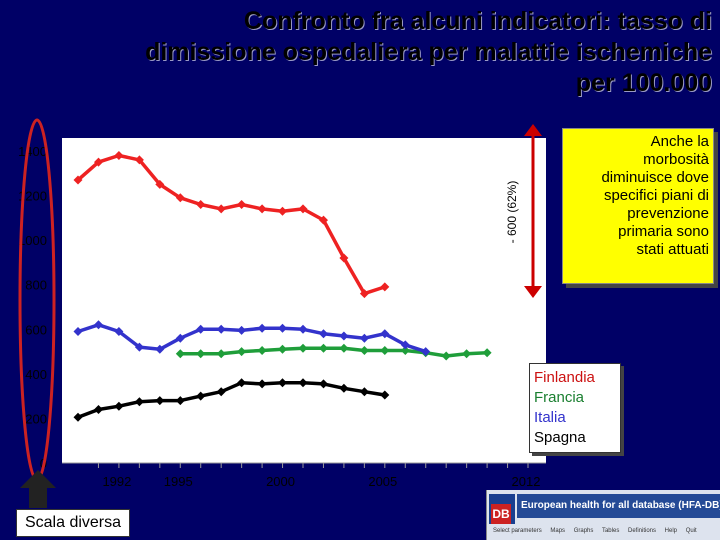 Image resolution: width=720 pixels, height=540 pixels. What do you see at coordinates (655, 177) in the screenshot?
I see `callout-line: diminuisce dove` at bounding box center [655, 177].